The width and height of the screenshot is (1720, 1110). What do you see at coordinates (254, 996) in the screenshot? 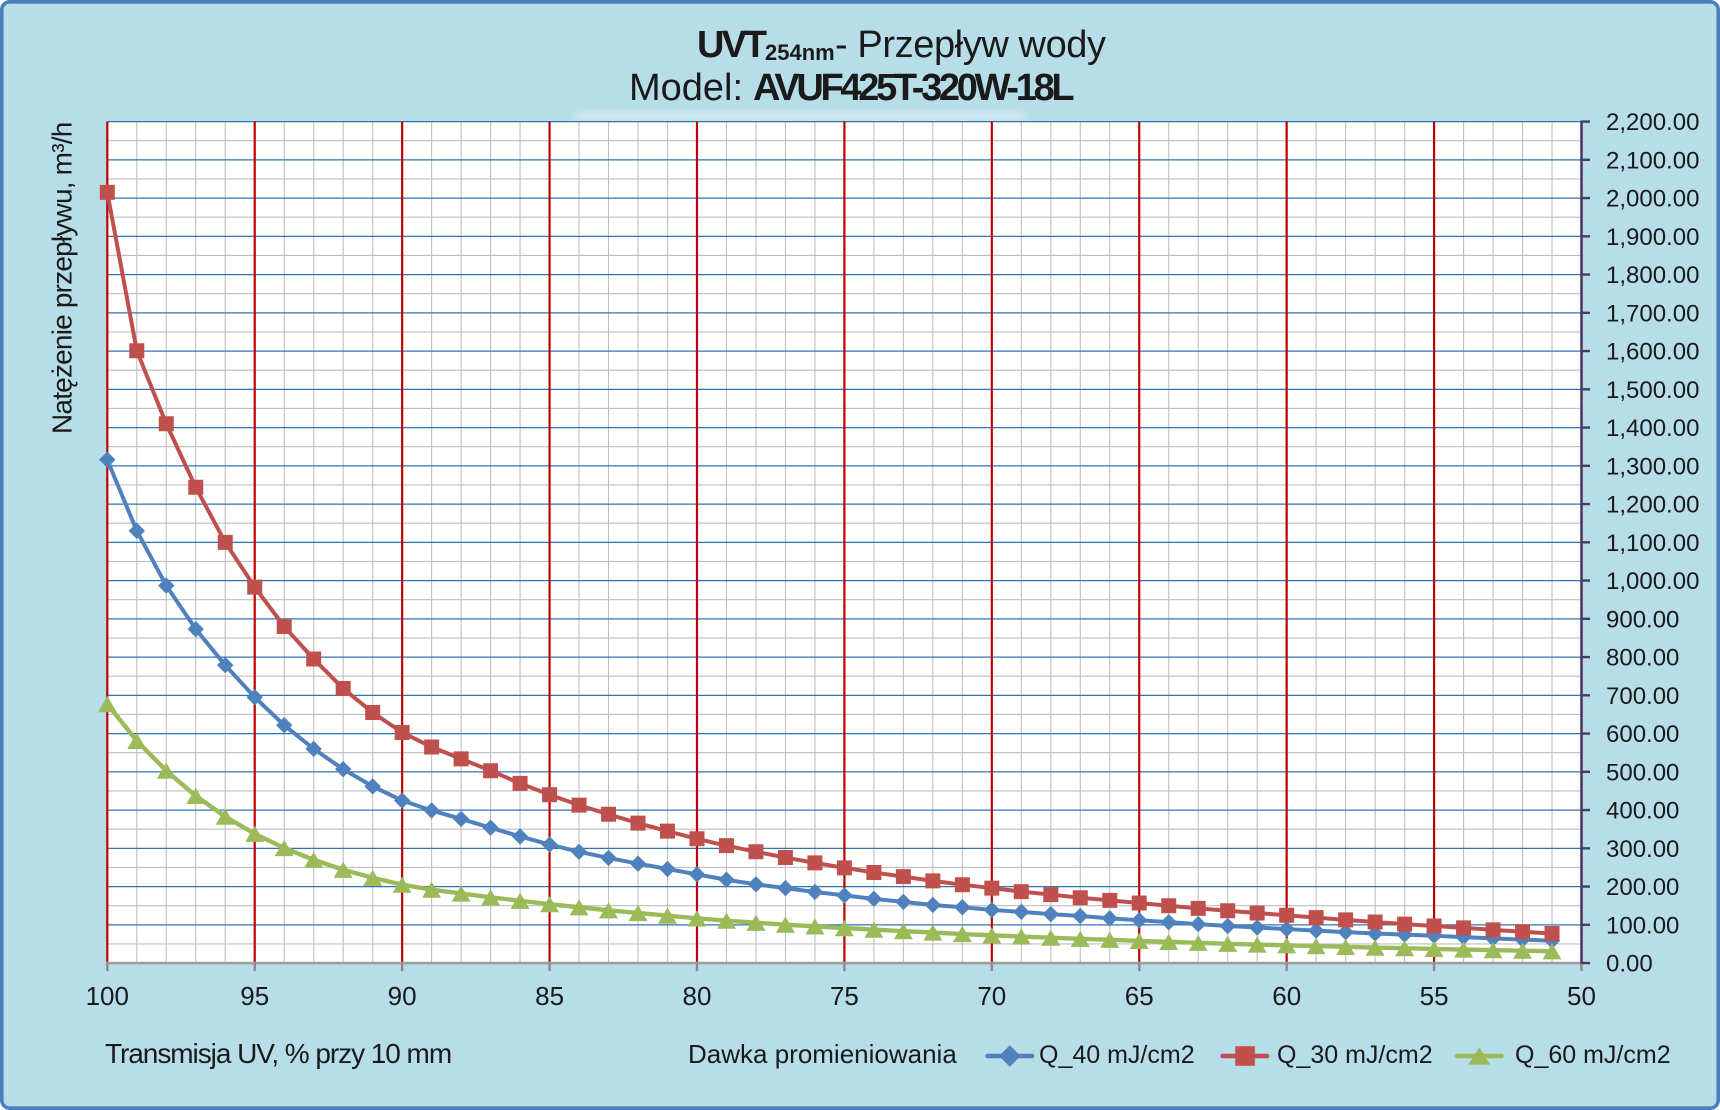
I see `svg-text: 95` at bounding box center [254, 996].